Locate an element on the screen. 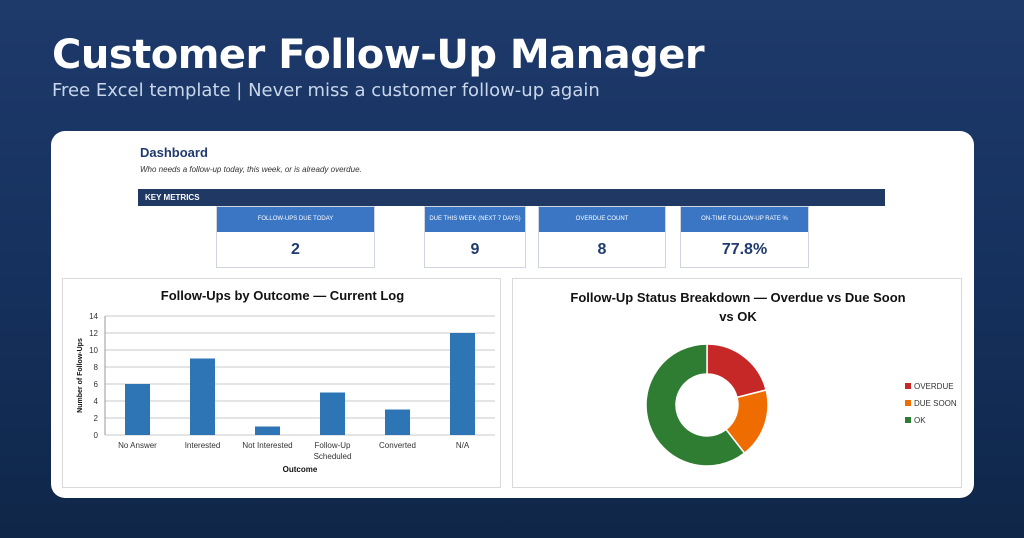  metric-due-this-week: DUE THIS WEEK (NEXT 7 DAYS) 9 is located at coordinates (475, 237).